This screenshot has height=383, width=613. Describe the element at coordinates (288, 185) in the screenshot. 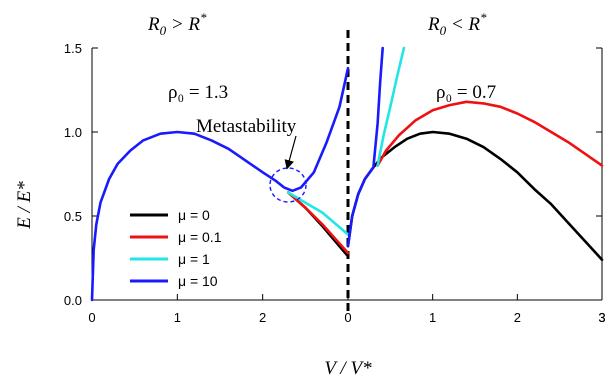

I see `metastability-circle` at that location.